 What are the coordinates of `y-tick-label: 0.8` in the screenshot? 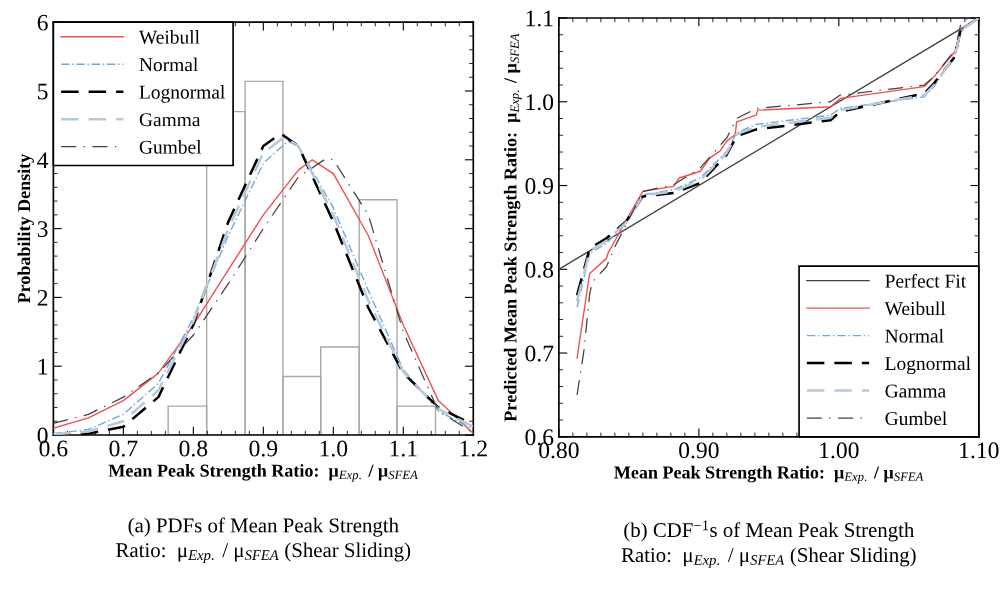 It's located at (539, 269).